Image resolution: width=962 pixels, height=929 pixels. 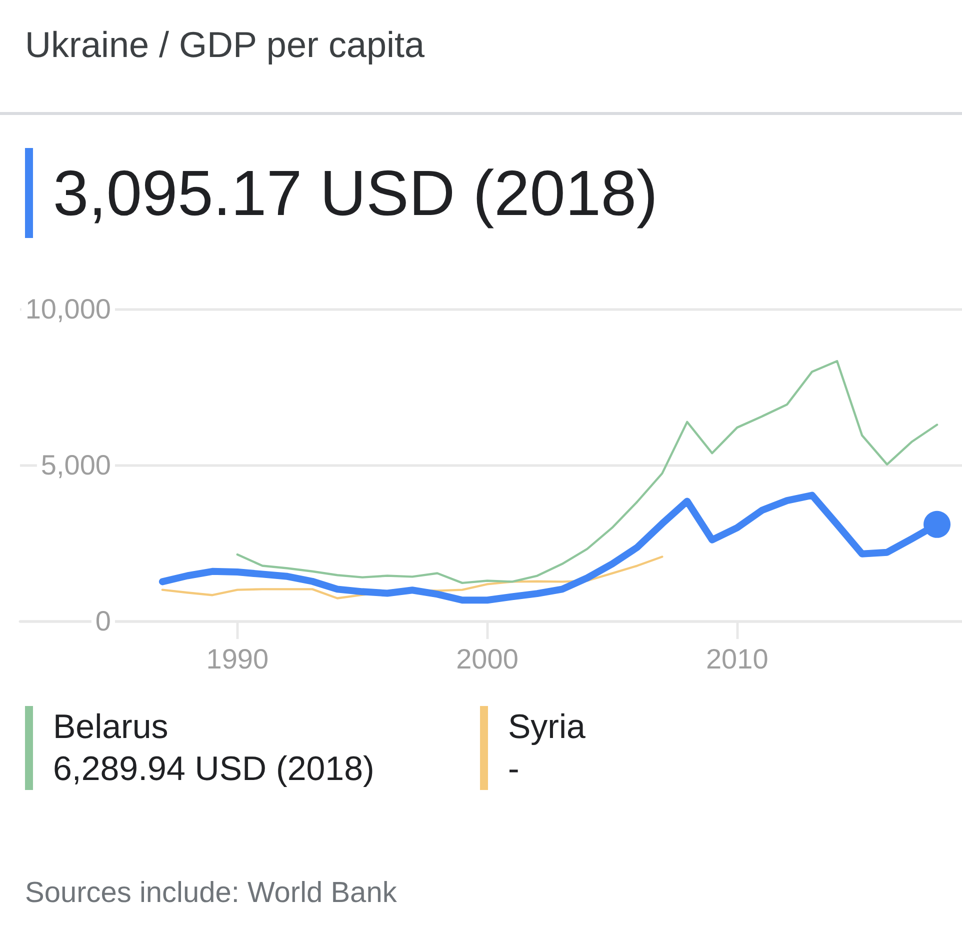 What do you see at coordinates (75, 465) in the screenshot?
I see `y-tick-label: 5,000` at bounding box center [75, 465].